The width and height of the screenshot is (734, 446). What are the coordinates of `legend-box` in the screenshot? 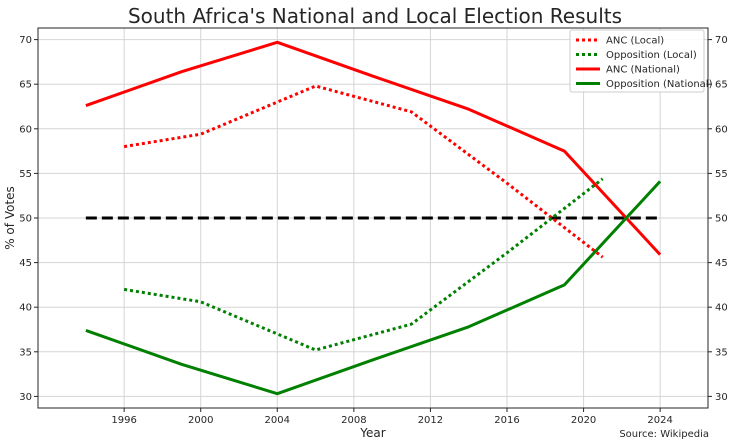 It's located at (637, 61).